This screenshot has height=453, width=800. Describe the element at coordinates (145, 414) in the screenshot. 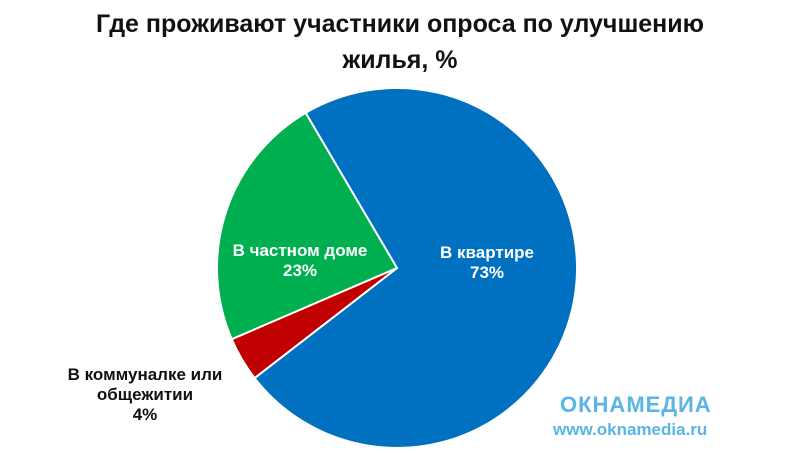

I see `value-label: 4%` at that location.